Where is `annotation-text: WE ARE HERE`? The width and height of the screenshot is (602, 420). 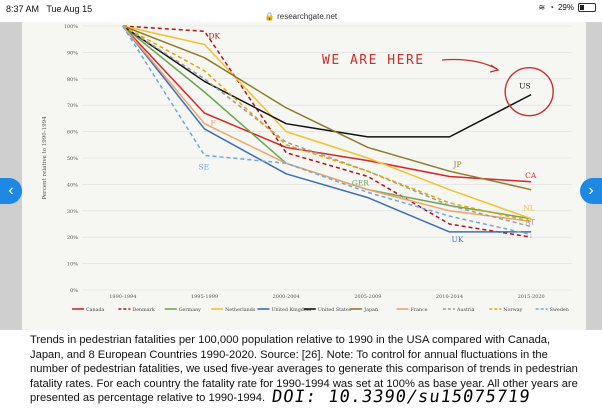
annotation-text: WE ARE HERE is located at coordinates (373, 60).